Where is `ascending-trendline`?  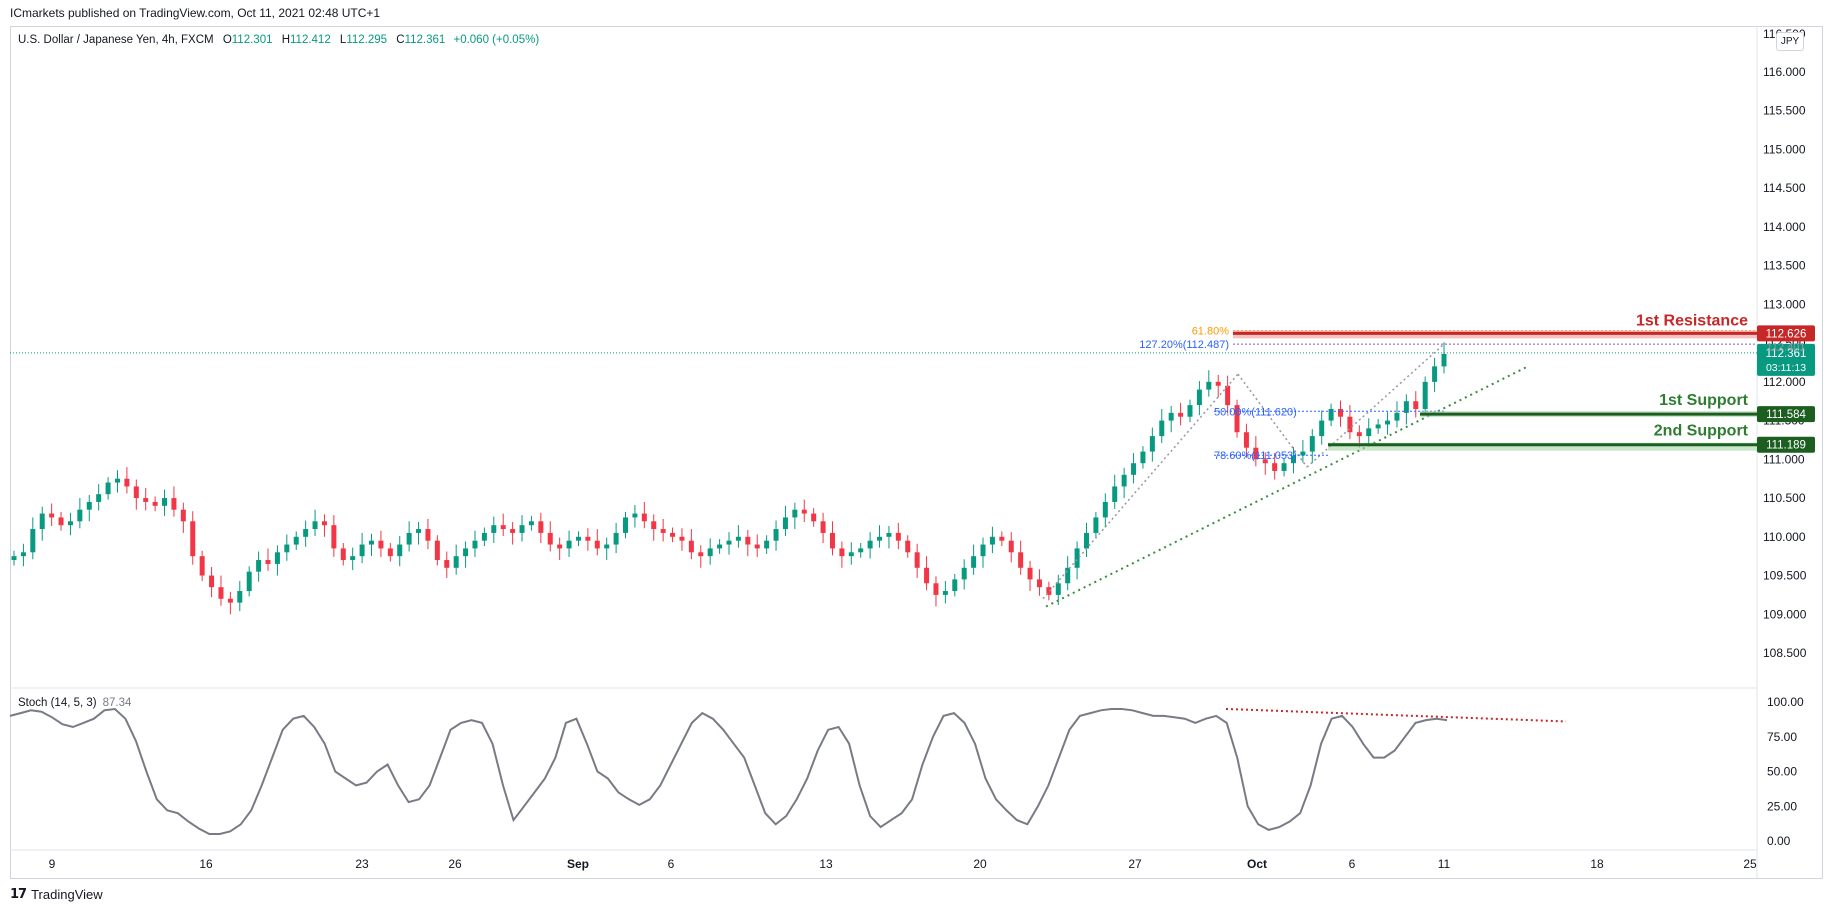
ascending-trendline is located at coordinates (1287, 486).